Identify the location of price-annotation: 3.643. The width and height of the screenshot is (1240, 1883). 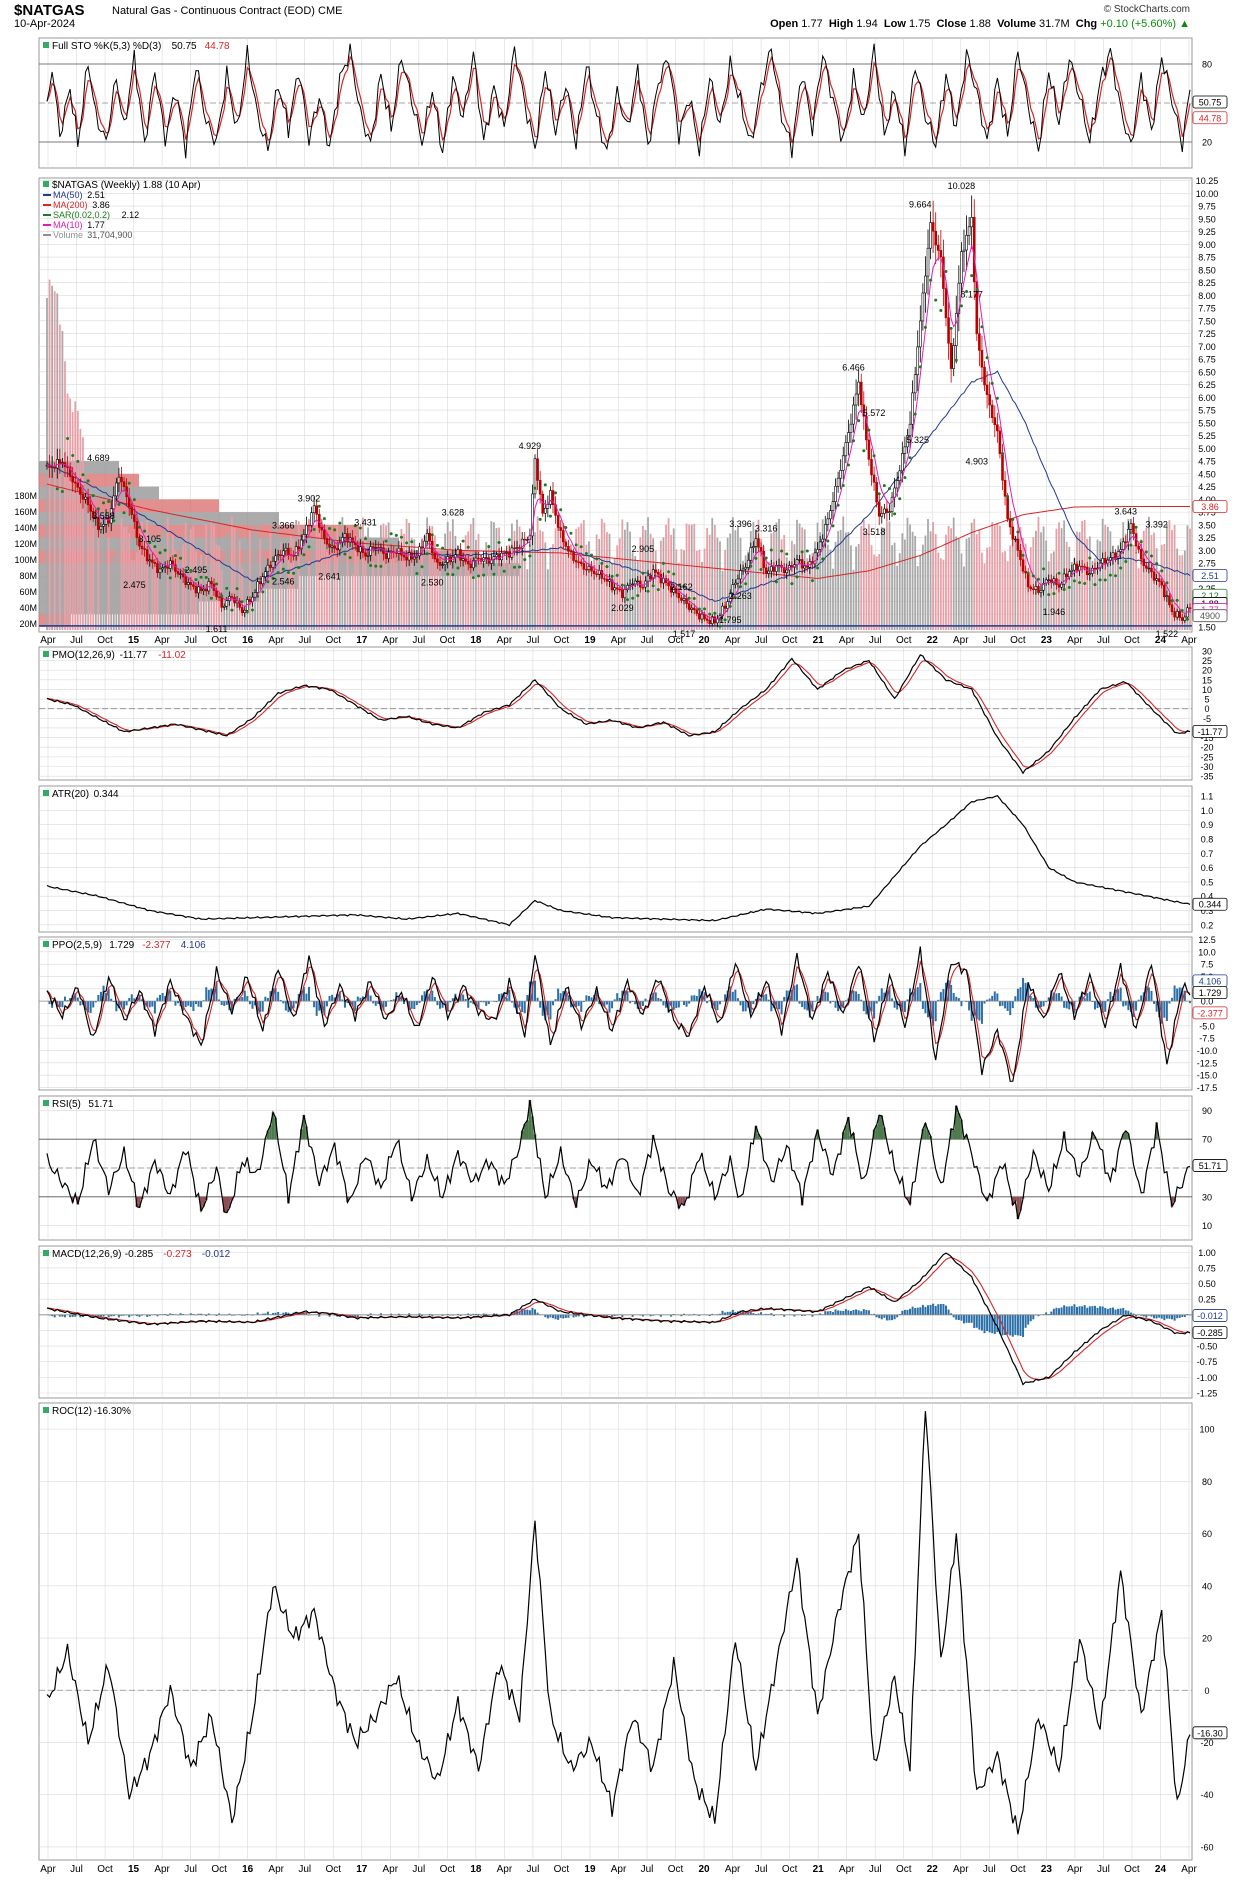
(1126, 512).